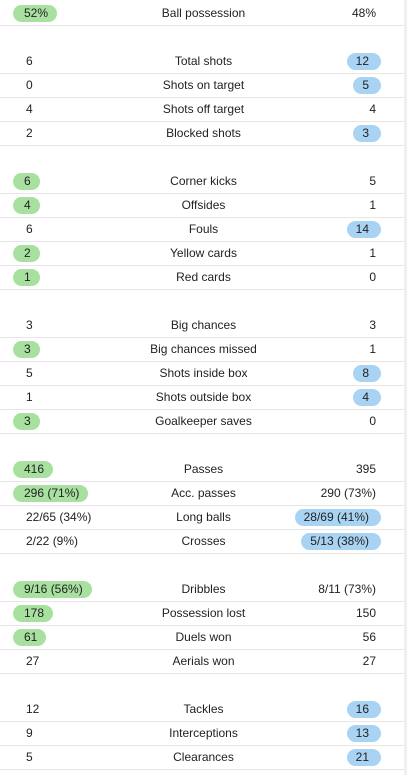 This screenshot has width=407, height=775. Describe the element at coordinates (363, 733) in the screenshot. I see `away-value: 13` at that location.